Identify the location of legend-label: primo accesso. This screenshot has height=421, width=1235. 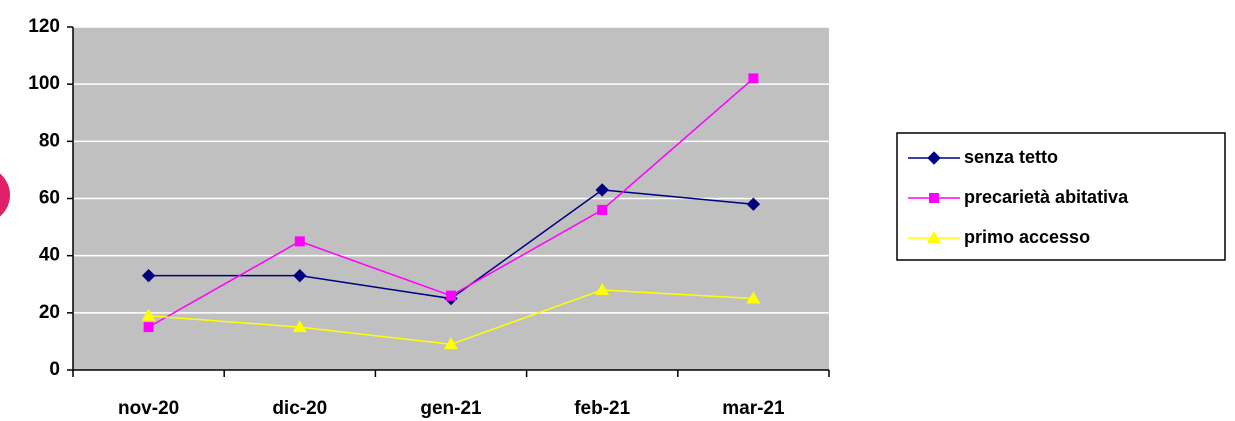
(1027, 237).